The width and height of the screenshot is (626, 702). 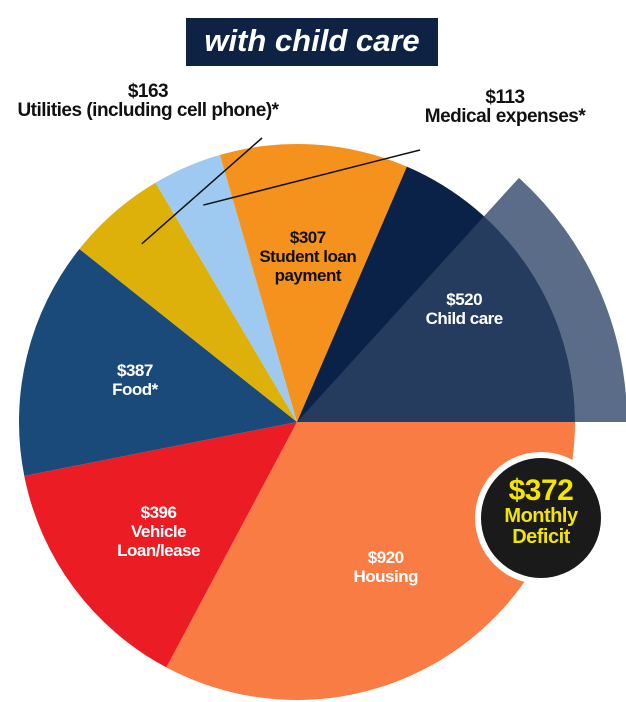 What do you see at coordinates (158, 512) in the screenshot?
I see `value-label: $396` at bounding box center [158, 512].